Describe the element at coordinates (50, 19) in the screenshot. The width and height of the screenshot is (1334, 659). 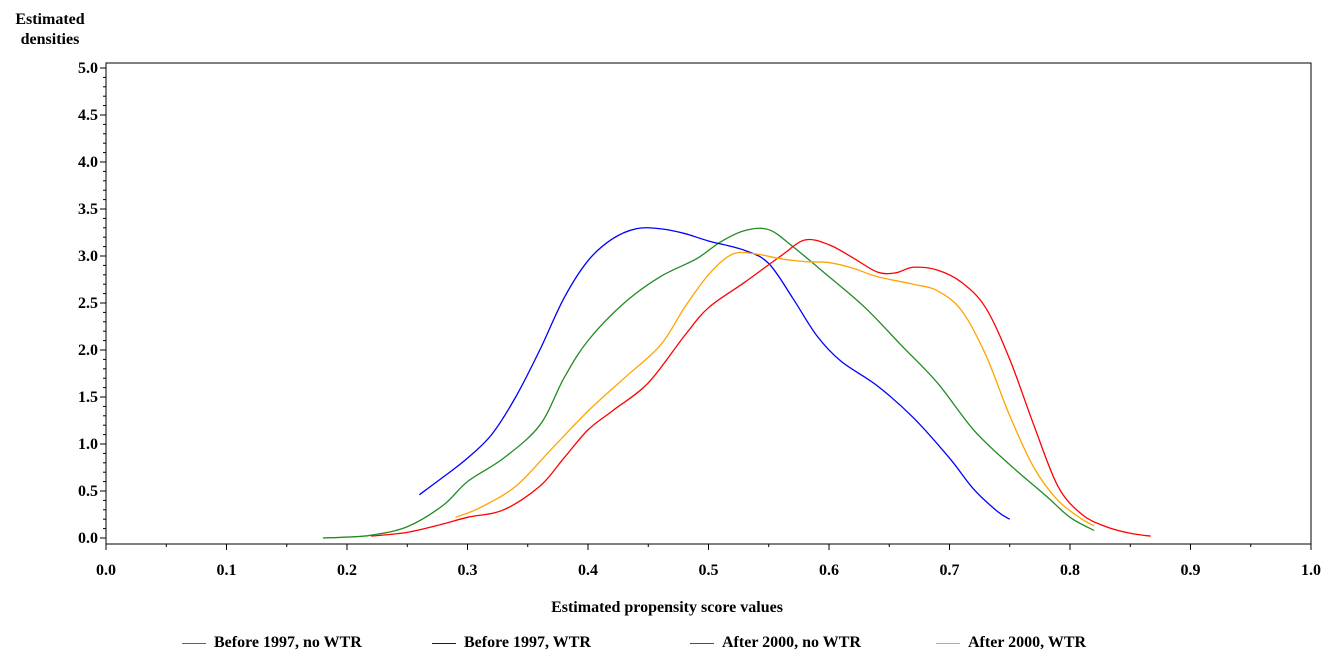
I see `y-axis-label-line-1: Estimated` at that location.